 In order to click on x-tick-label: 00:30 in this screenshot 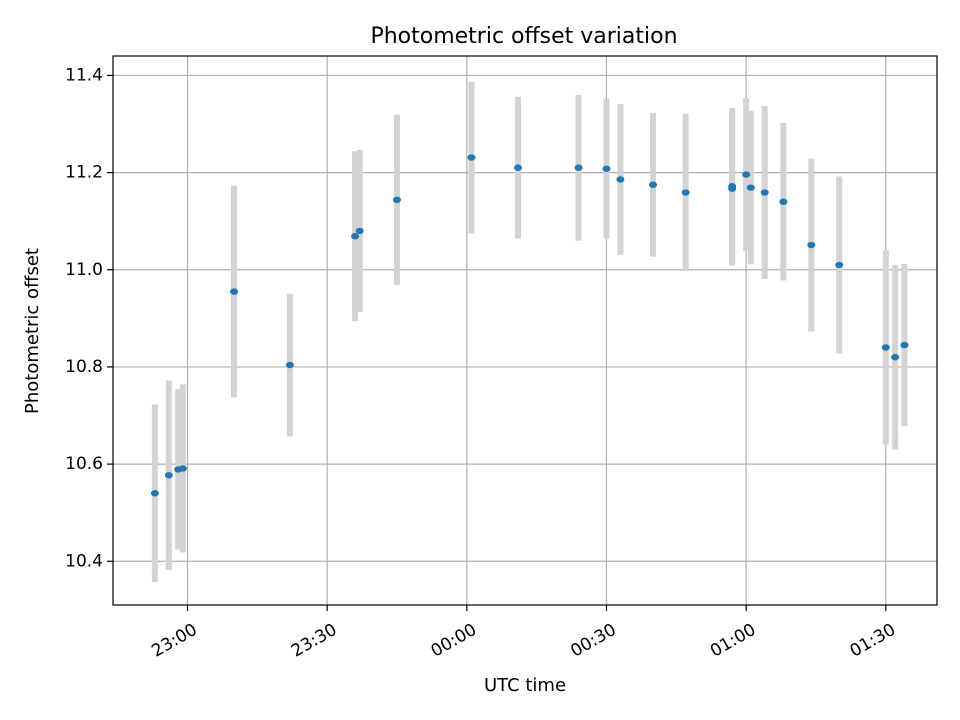, I will do `click(593, 641)`.